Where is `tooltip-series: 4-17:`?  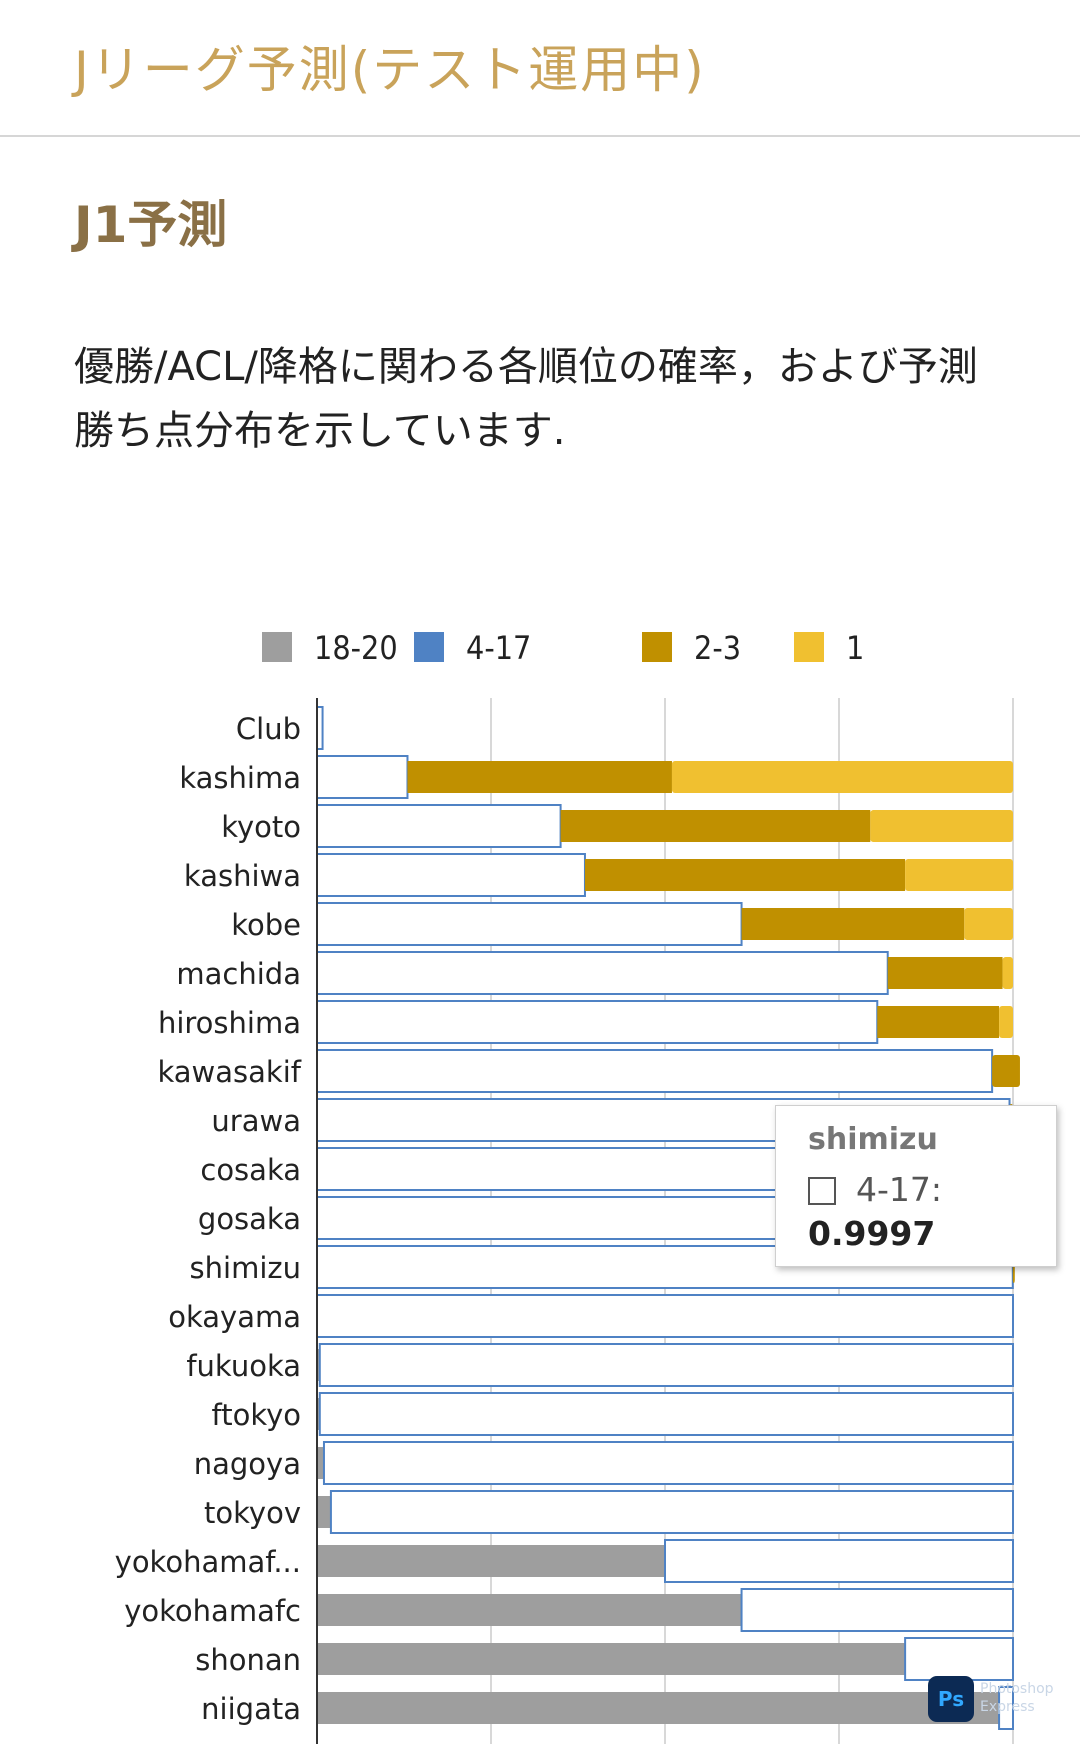
tooltip-series: 4-17: is located at coordinates (899, 1189).